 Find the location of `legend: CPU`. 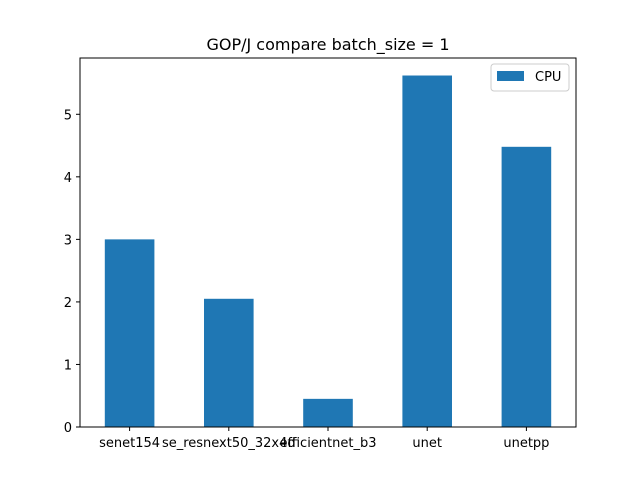

legend: CPU is located at coordinates (530, 77).